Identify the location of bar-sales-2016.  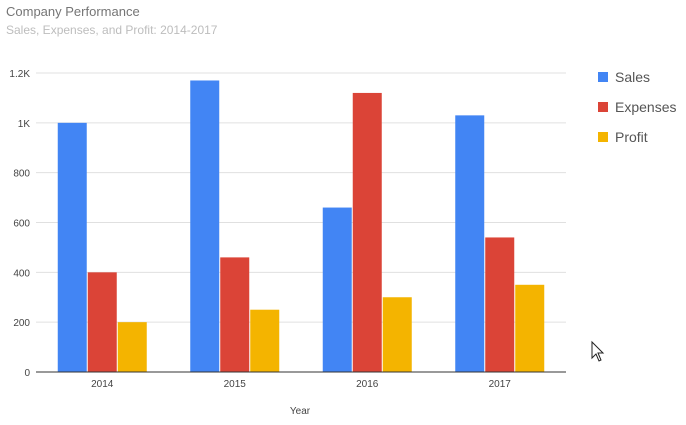
(337, 289).